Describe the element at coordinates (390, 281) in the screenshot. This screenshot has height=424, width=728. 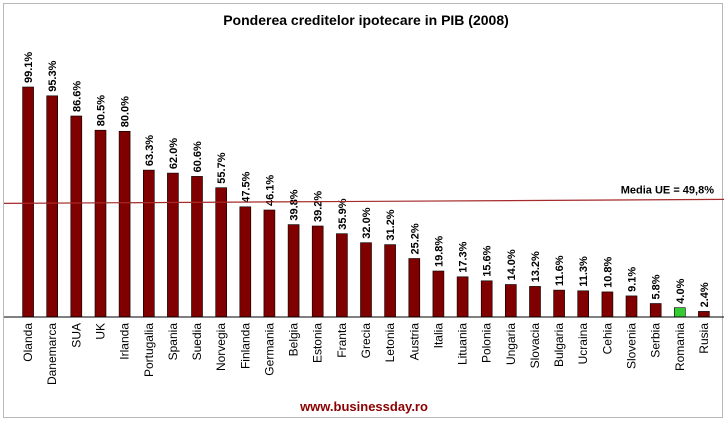
I see `bar-letonia` at that location.